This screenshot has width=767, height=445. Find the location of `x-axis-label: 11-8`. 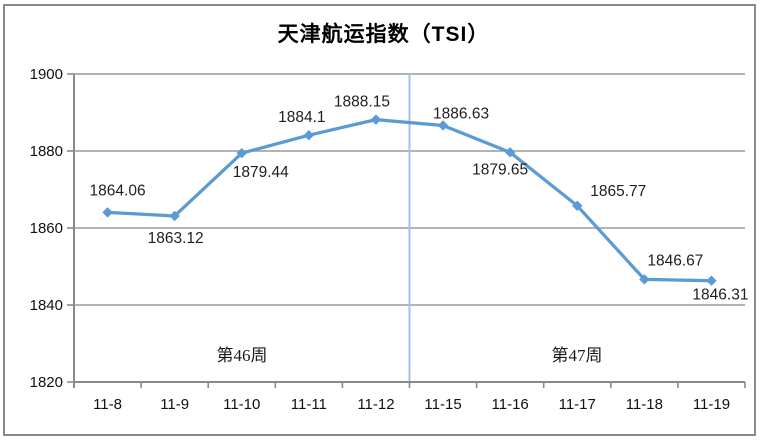

x-axis-label: 11-8 is located at coordinates (107, 404).